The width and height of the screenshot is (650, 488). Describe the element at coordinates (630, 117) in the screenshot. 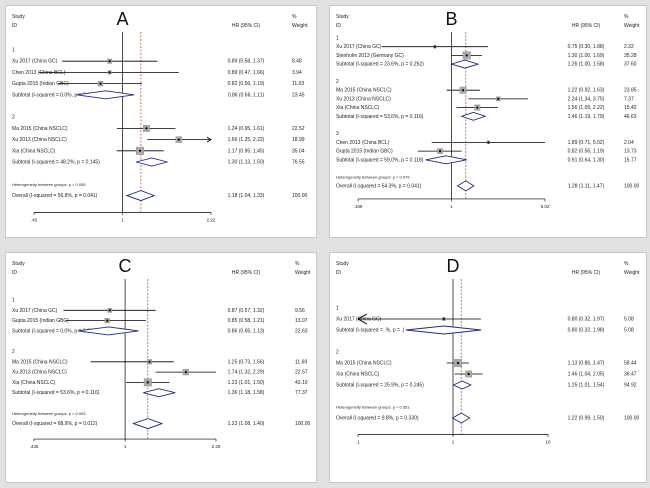

I see `weight-text: 46.63` at that location.